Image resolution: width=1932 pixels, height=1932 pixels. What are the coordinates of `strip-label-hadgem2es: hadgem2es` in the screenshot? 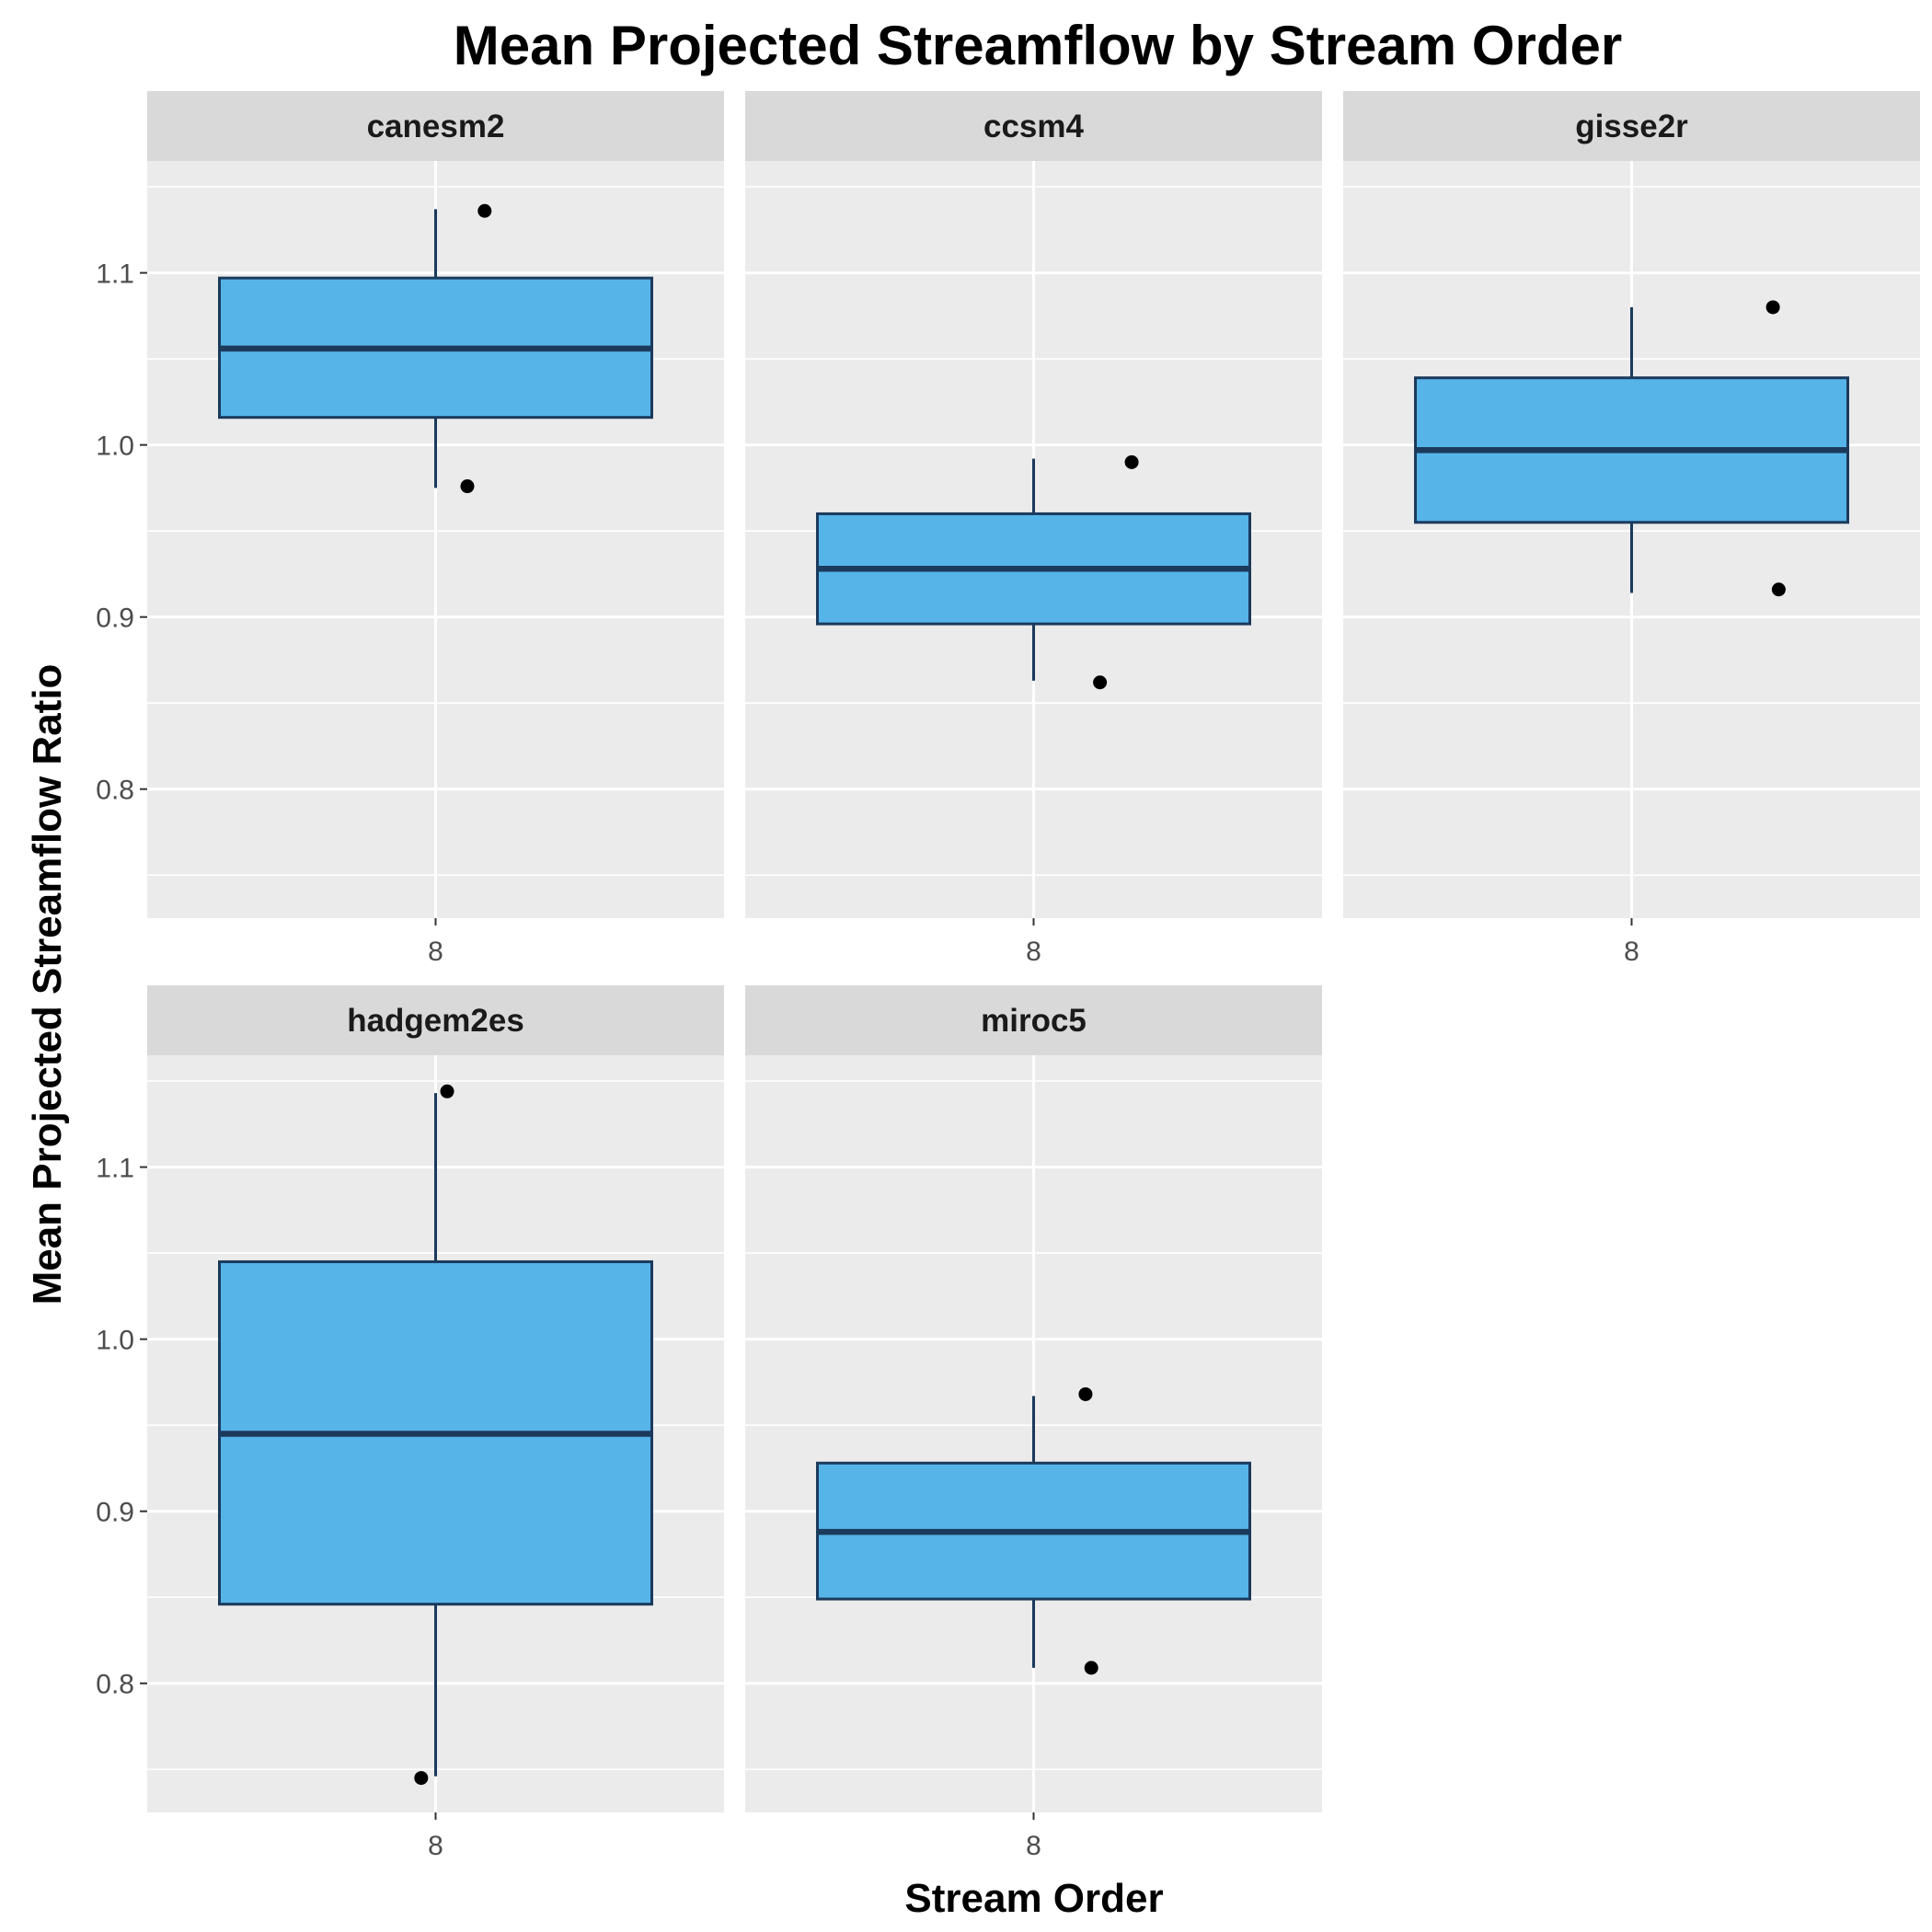 It's located at (435, 1021).